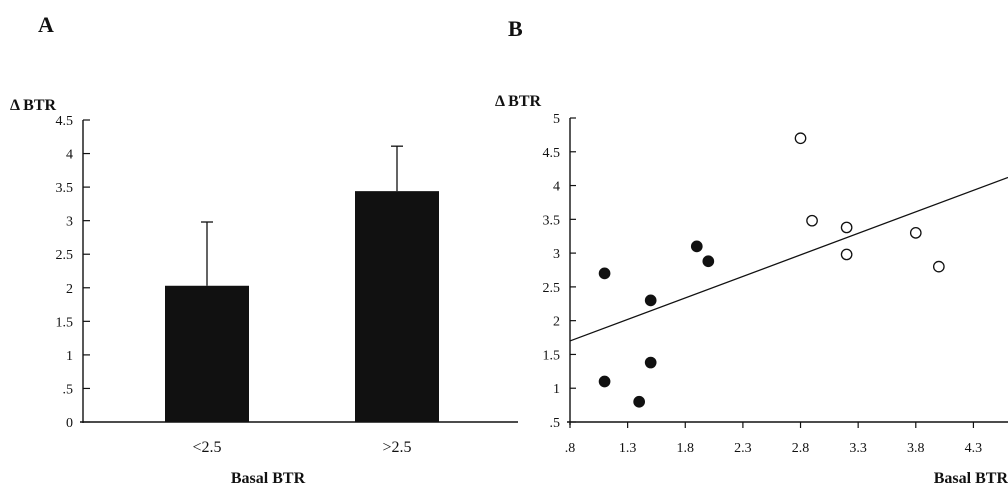 The width and height of the screenshot is (1008, 488). Describe the element at coordinates (65, 188) in the screenshot. I see `panel-a-y-tick-label: 3.5` at that location.